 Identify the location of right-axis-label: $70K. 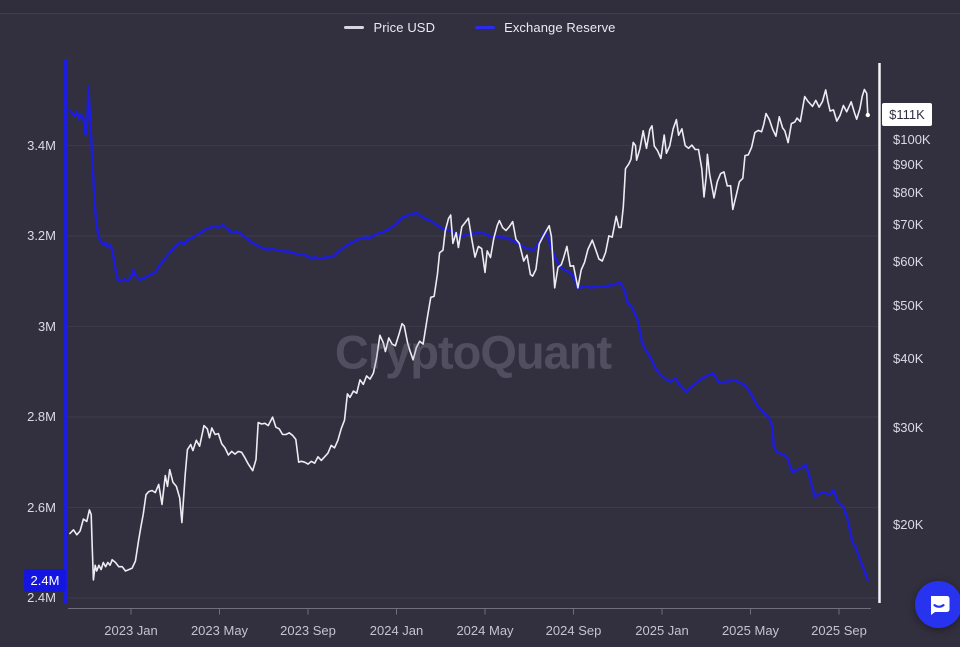
(908, 225).